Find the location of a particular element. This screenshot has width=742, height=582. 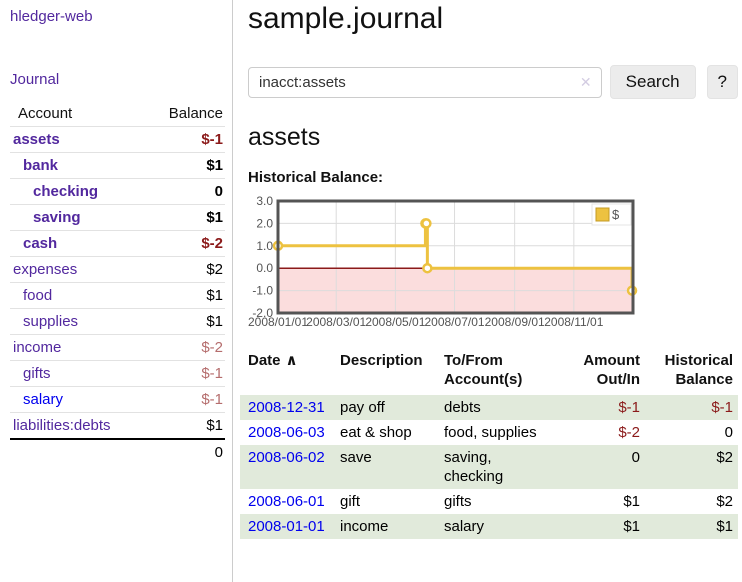

svg-text: 0.0 is located at coordinates (264, 268).